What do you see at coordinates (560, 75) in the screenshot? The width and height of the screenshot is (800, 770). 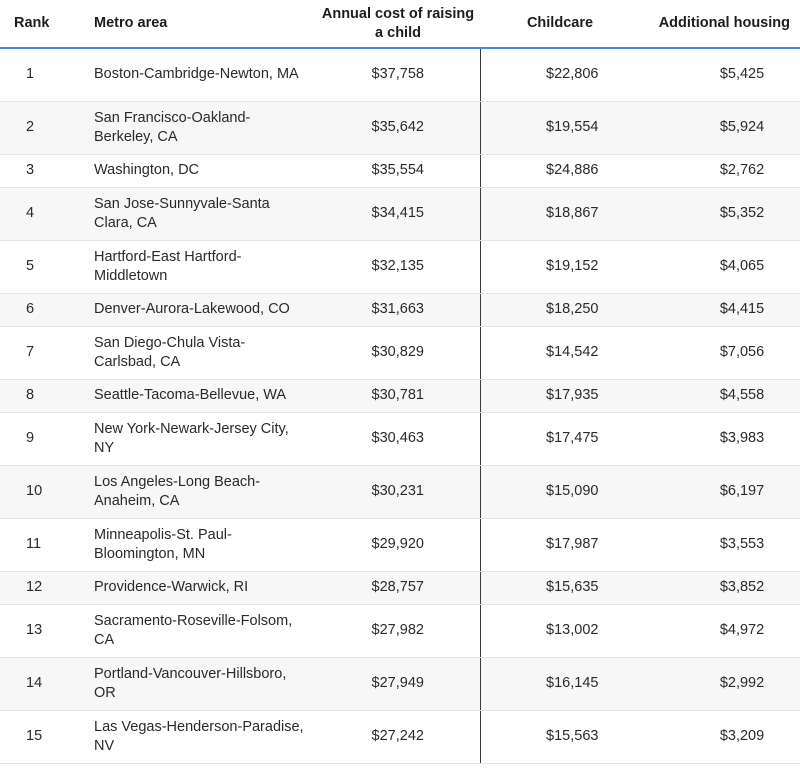 I see `childcare-cell: $22,806` at bounding box center [560, 75].